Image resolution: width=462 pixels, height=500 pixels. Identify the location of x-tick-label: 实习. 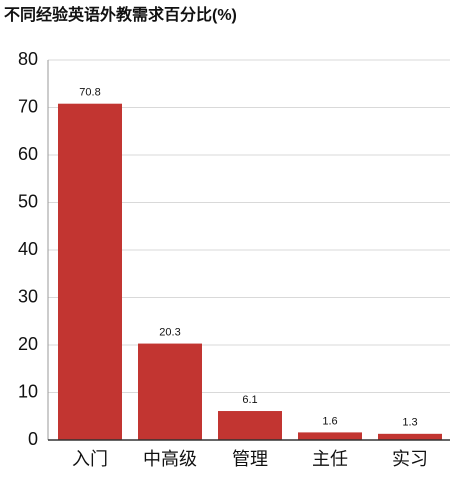
(410, 459).